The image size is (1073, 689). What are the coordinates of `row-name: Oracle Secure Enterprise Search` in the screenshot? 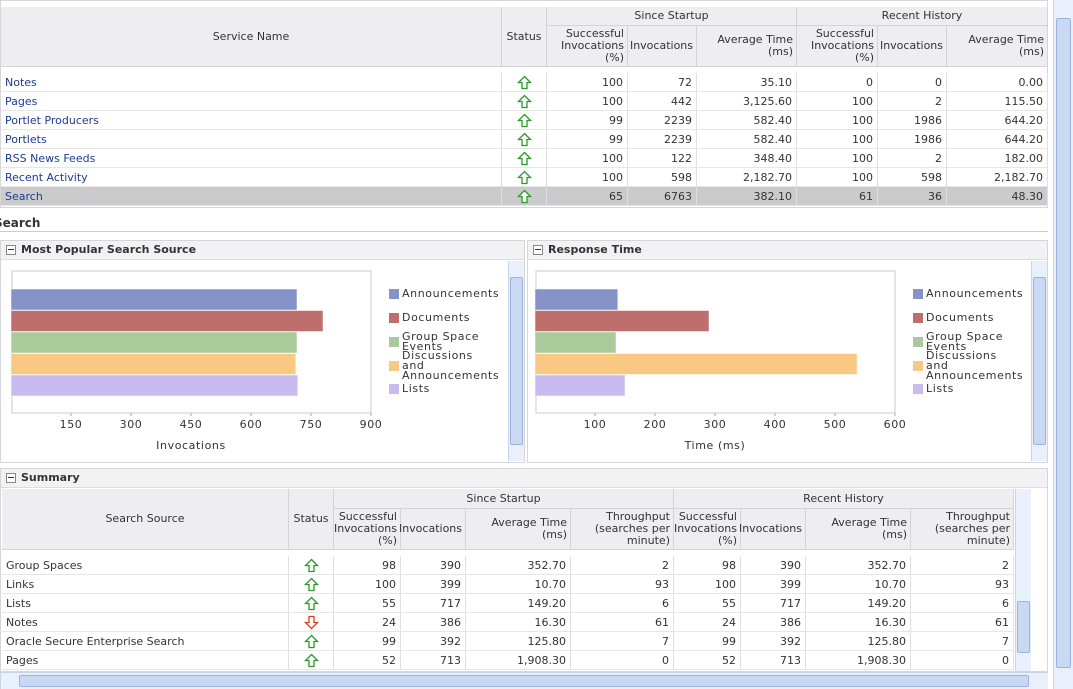 It's located at (145, 641).